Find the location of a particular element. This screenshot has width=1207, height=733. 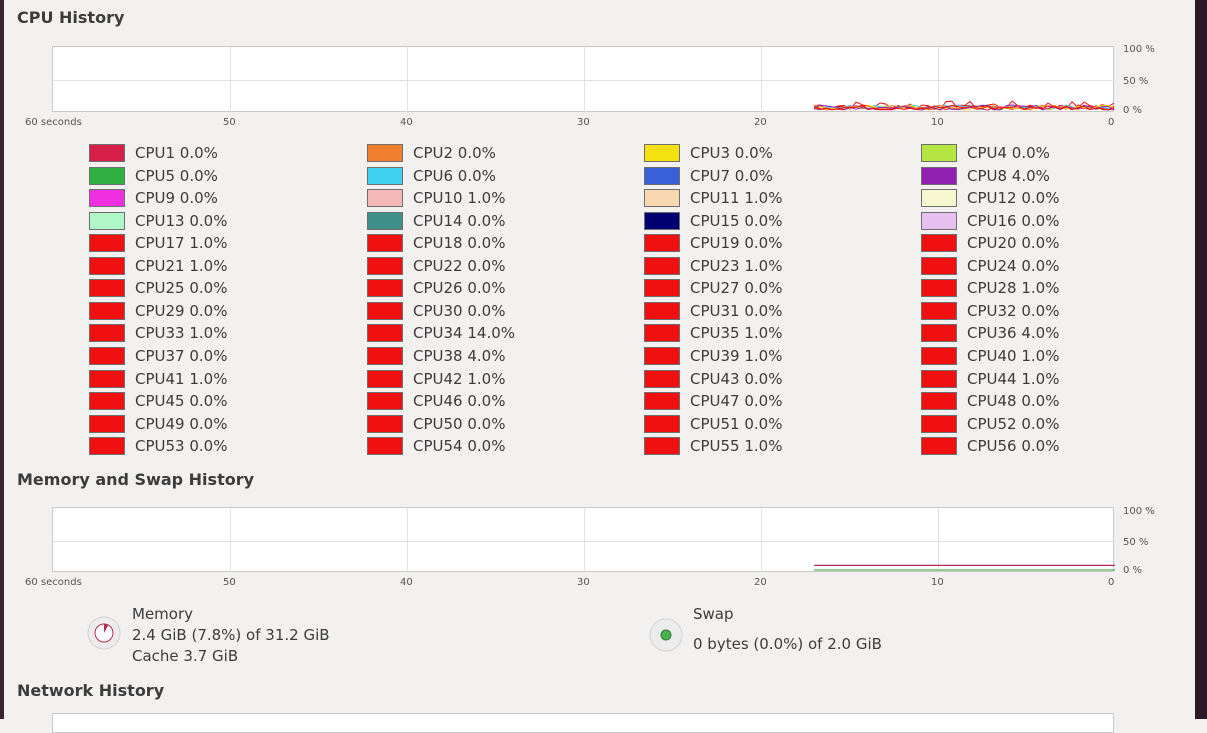

cpu-legend-label: CPU45 0.0% is located at coordinates (181, 401).